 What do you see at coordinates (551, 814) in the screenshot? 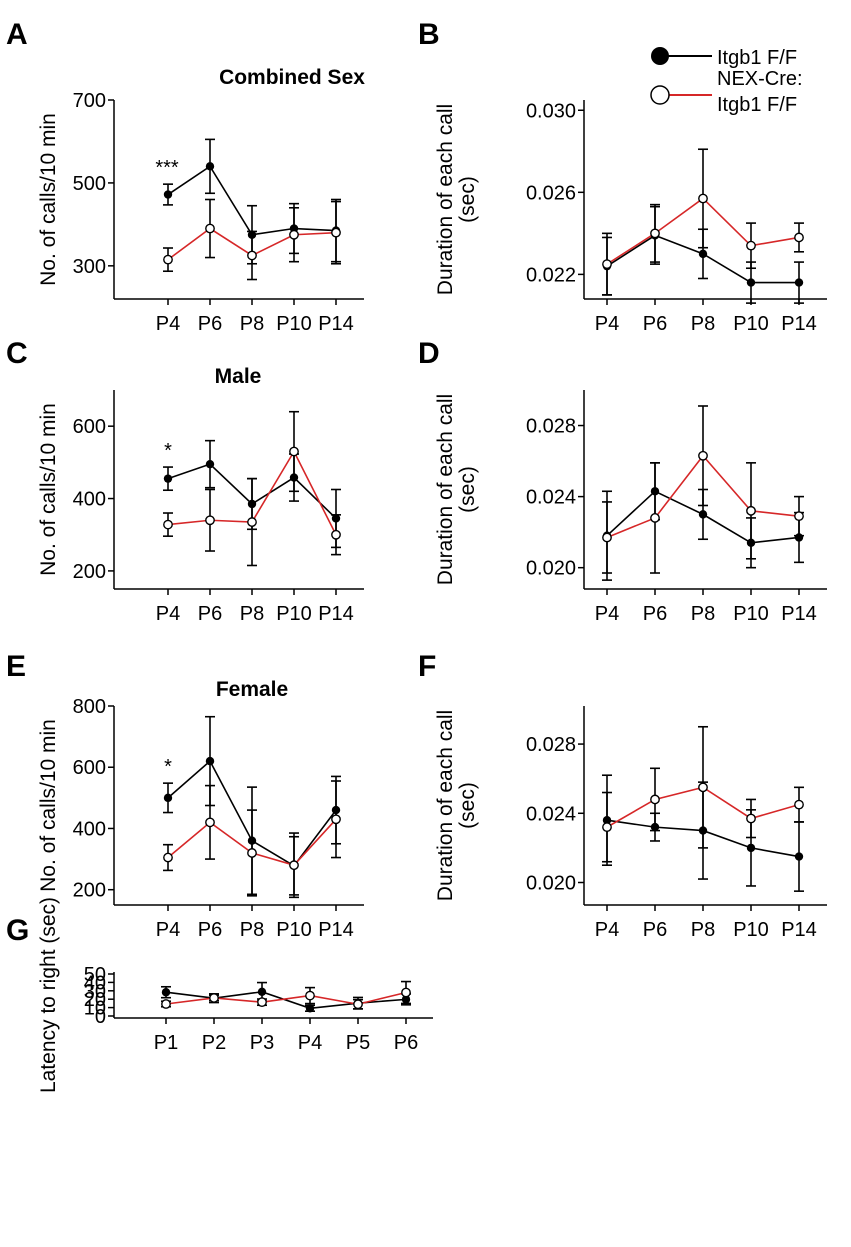
I see `y-tick-label-f: 0.024` at bounding box center [551, 814].